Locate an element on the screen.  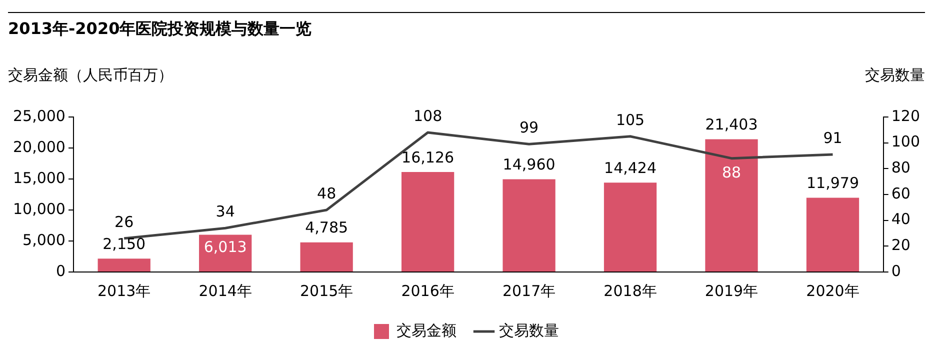
legend-label: 交易数量 is located at coordinates (529, 330).